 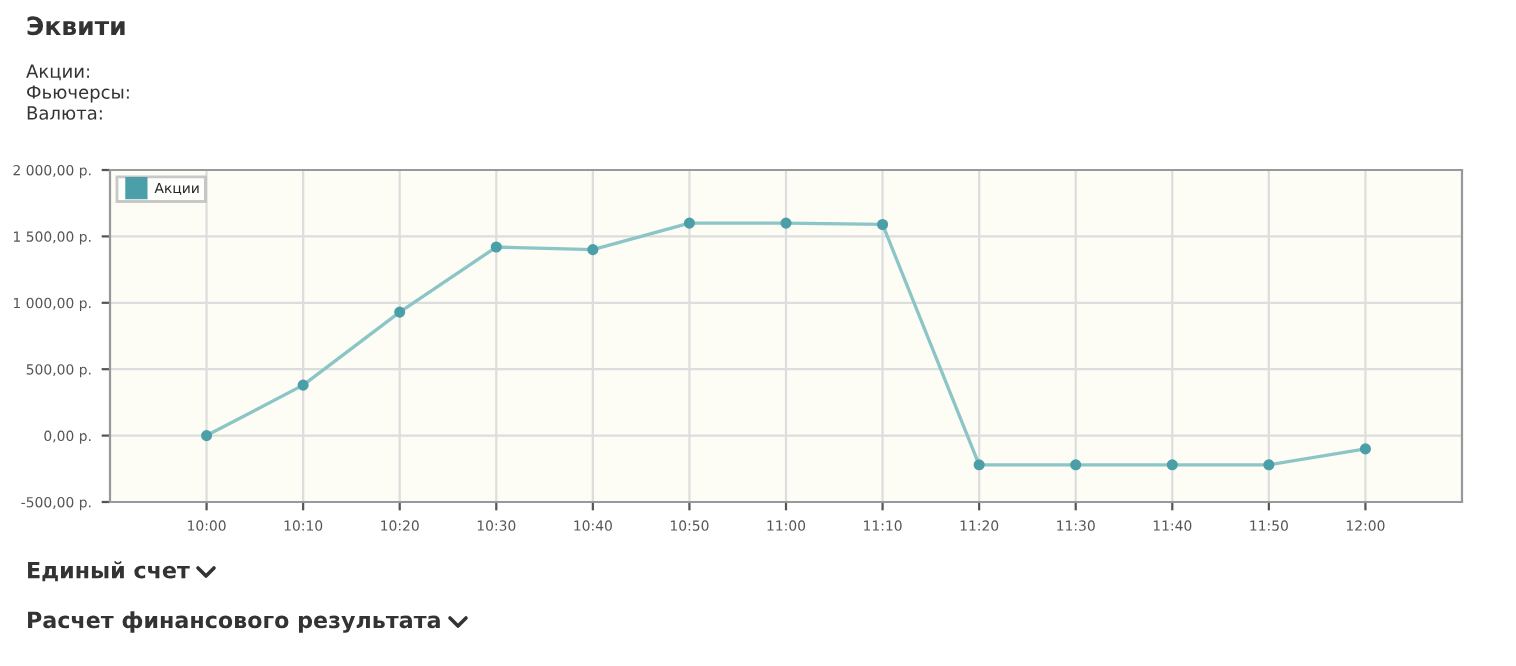 What do you see at coordinates (109, 571) in the screenshot?
I see `text: Единый счет` at bounding box center [109, 571].